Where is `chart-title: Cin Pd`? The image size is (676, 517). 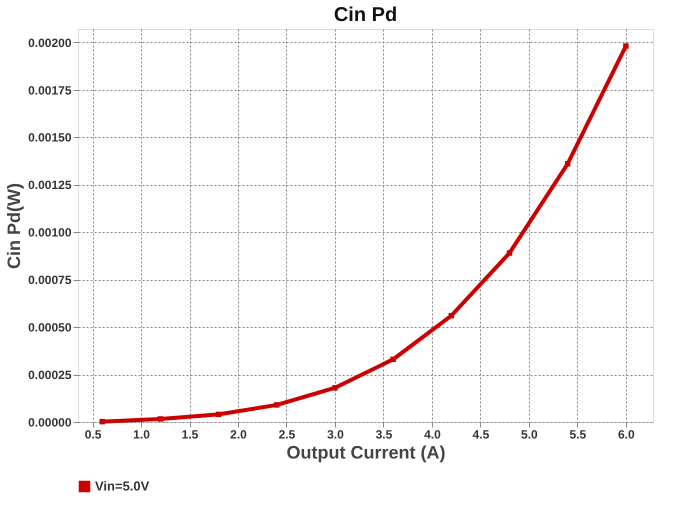 chart-title: Cin Pd is located at coordinates (366, 15).